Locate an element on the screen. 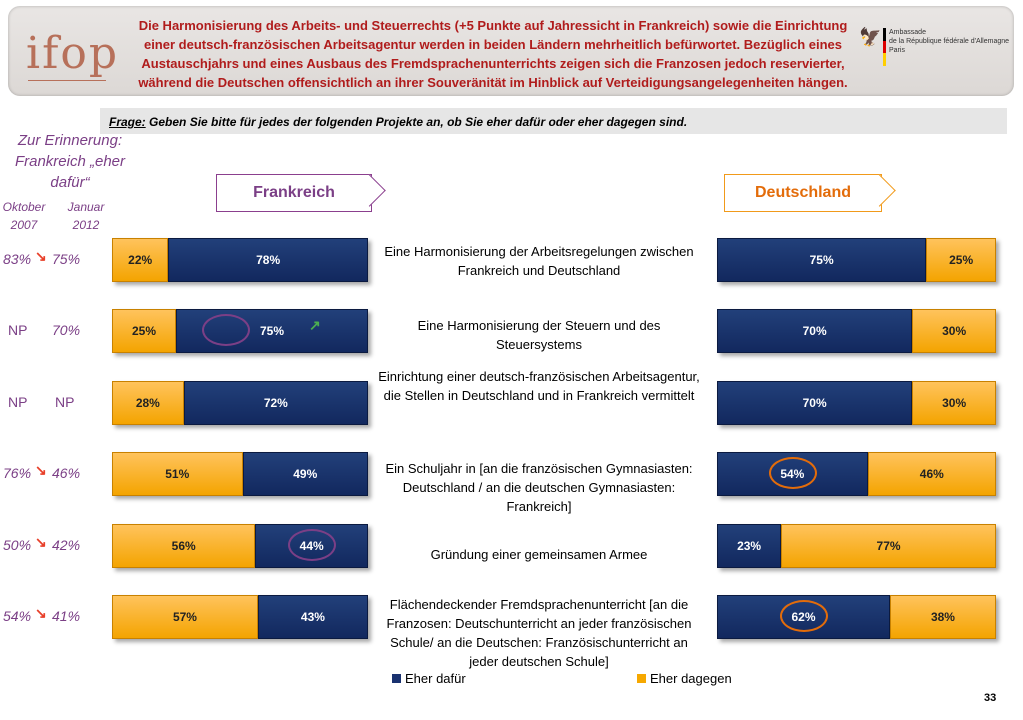  german-flag-icon is located at coordinates (884, 47).